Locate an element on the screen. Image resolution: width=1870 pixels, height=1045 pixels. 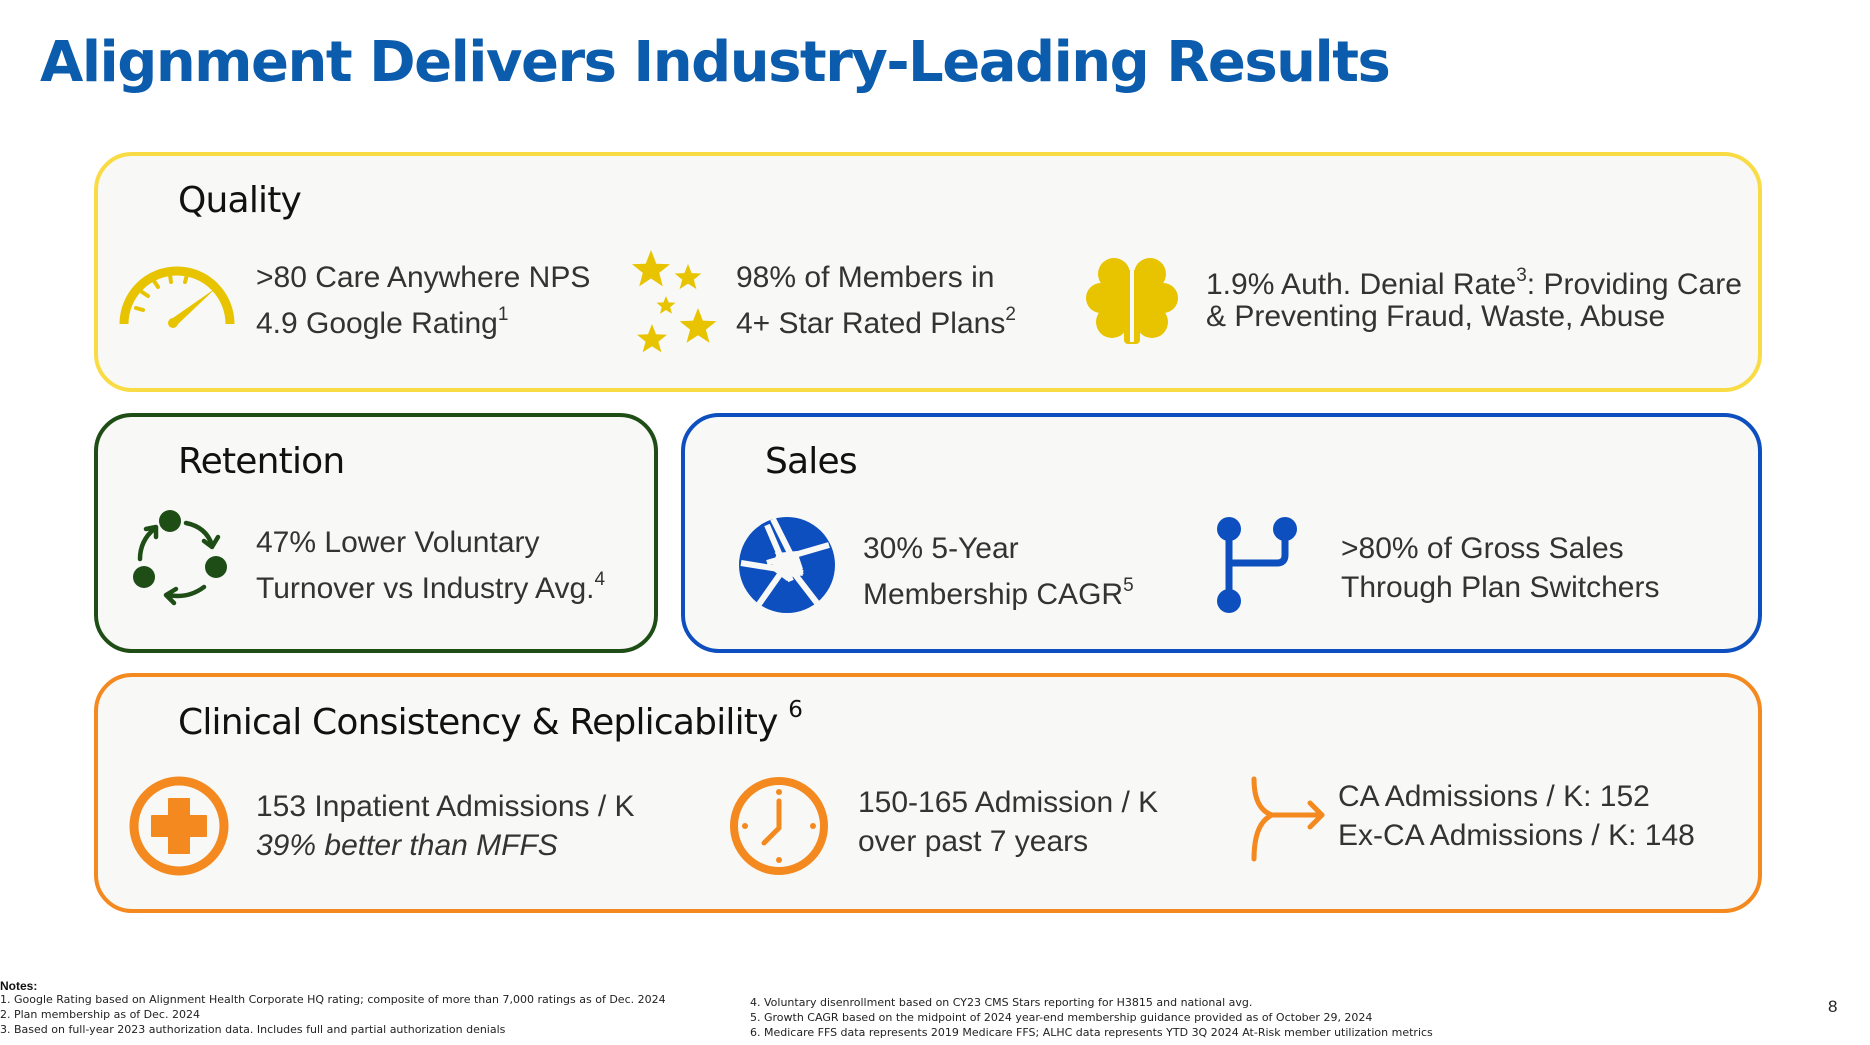
quality-stat-star-plans: 98% of Members in 4+ Star Rated Plans2 is located at coordinates (876, 300).